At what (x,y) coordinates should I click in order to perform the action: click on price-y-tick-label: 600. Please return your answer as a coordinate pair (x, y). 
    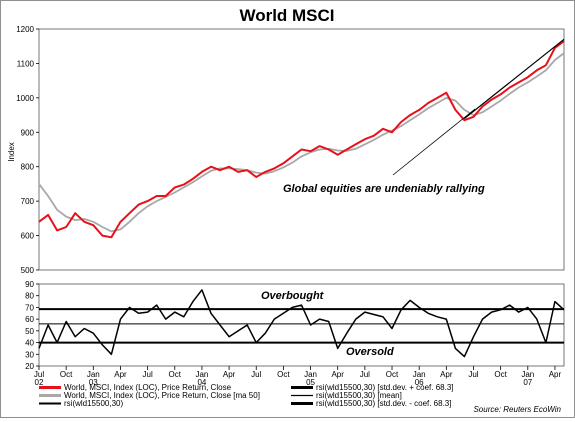
    Looking at the image, I should click on (28, 236).